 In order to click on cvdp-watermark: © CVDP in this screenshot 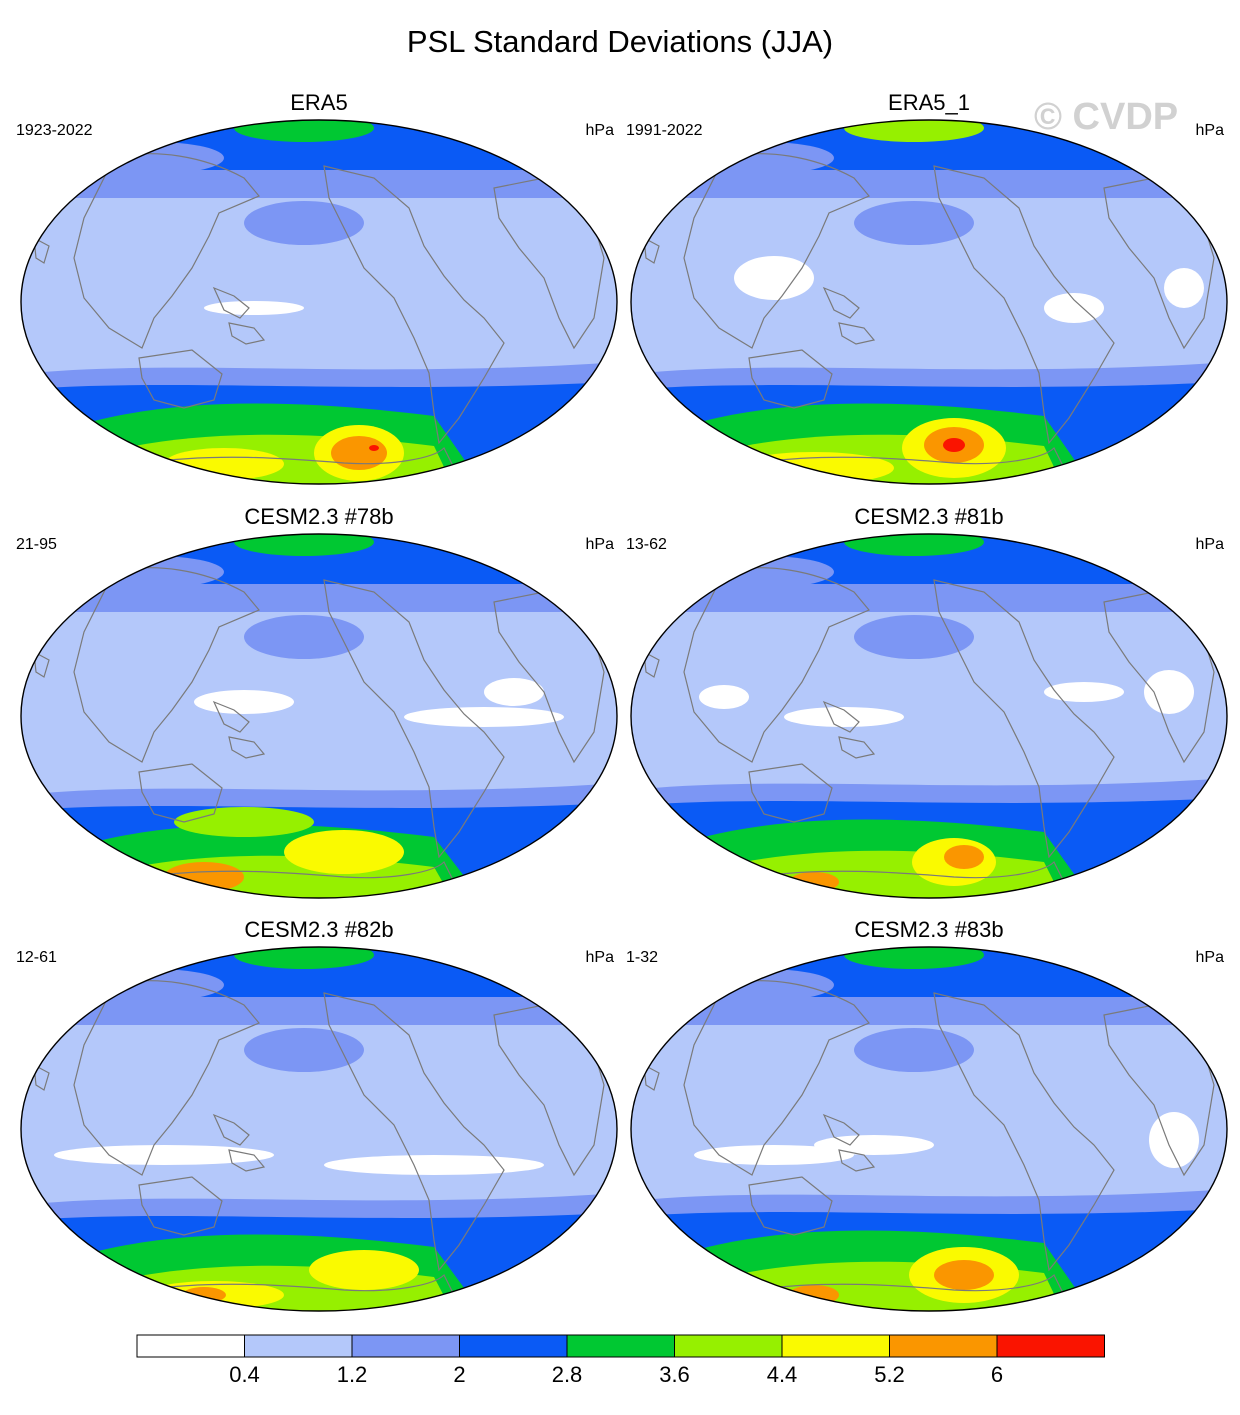, I will do `click(1106, 117)`.